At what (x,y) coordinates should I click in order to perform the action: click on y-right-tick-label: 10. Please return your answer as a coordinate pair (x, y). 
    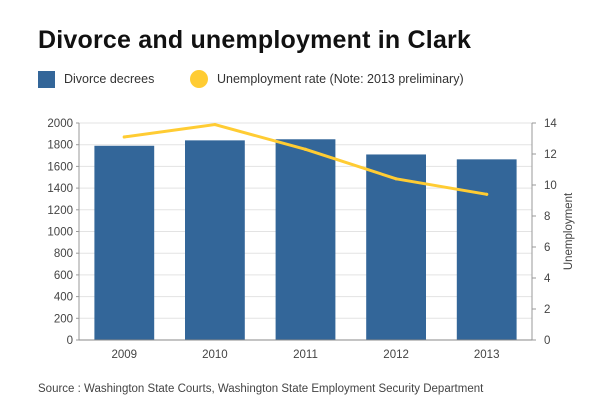
    Looking at the image, I should click on (550, 186).